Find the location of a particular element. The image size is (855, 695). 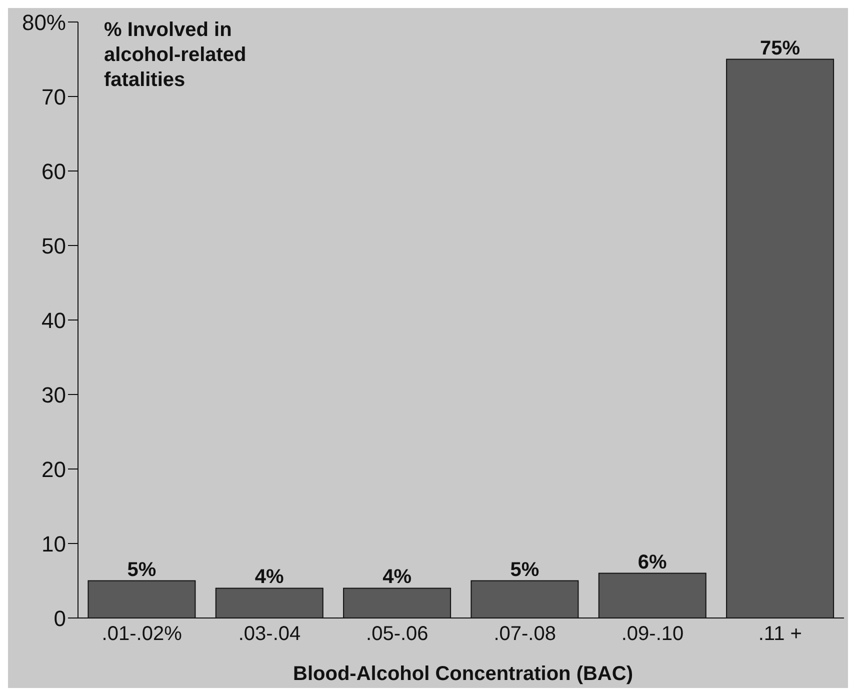

x-tick-label: .11 + is located at coordinates (780, 634).